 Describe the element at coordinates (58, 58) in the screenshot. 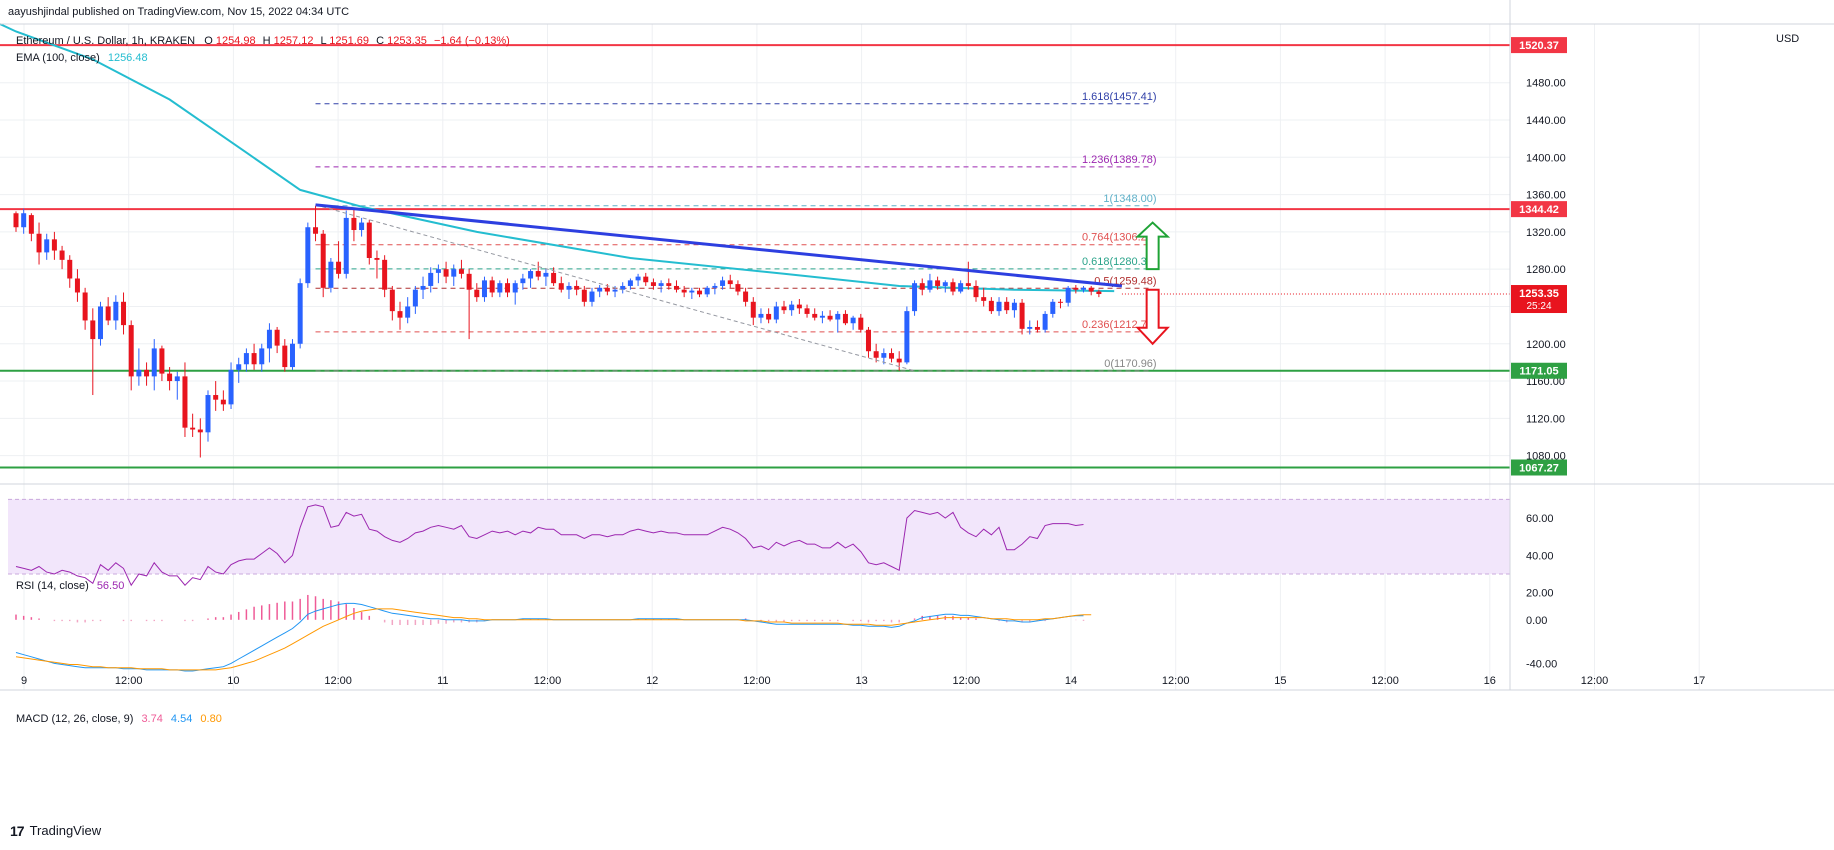

I see `ema-legend-label: EMA (100, close)` at that location.